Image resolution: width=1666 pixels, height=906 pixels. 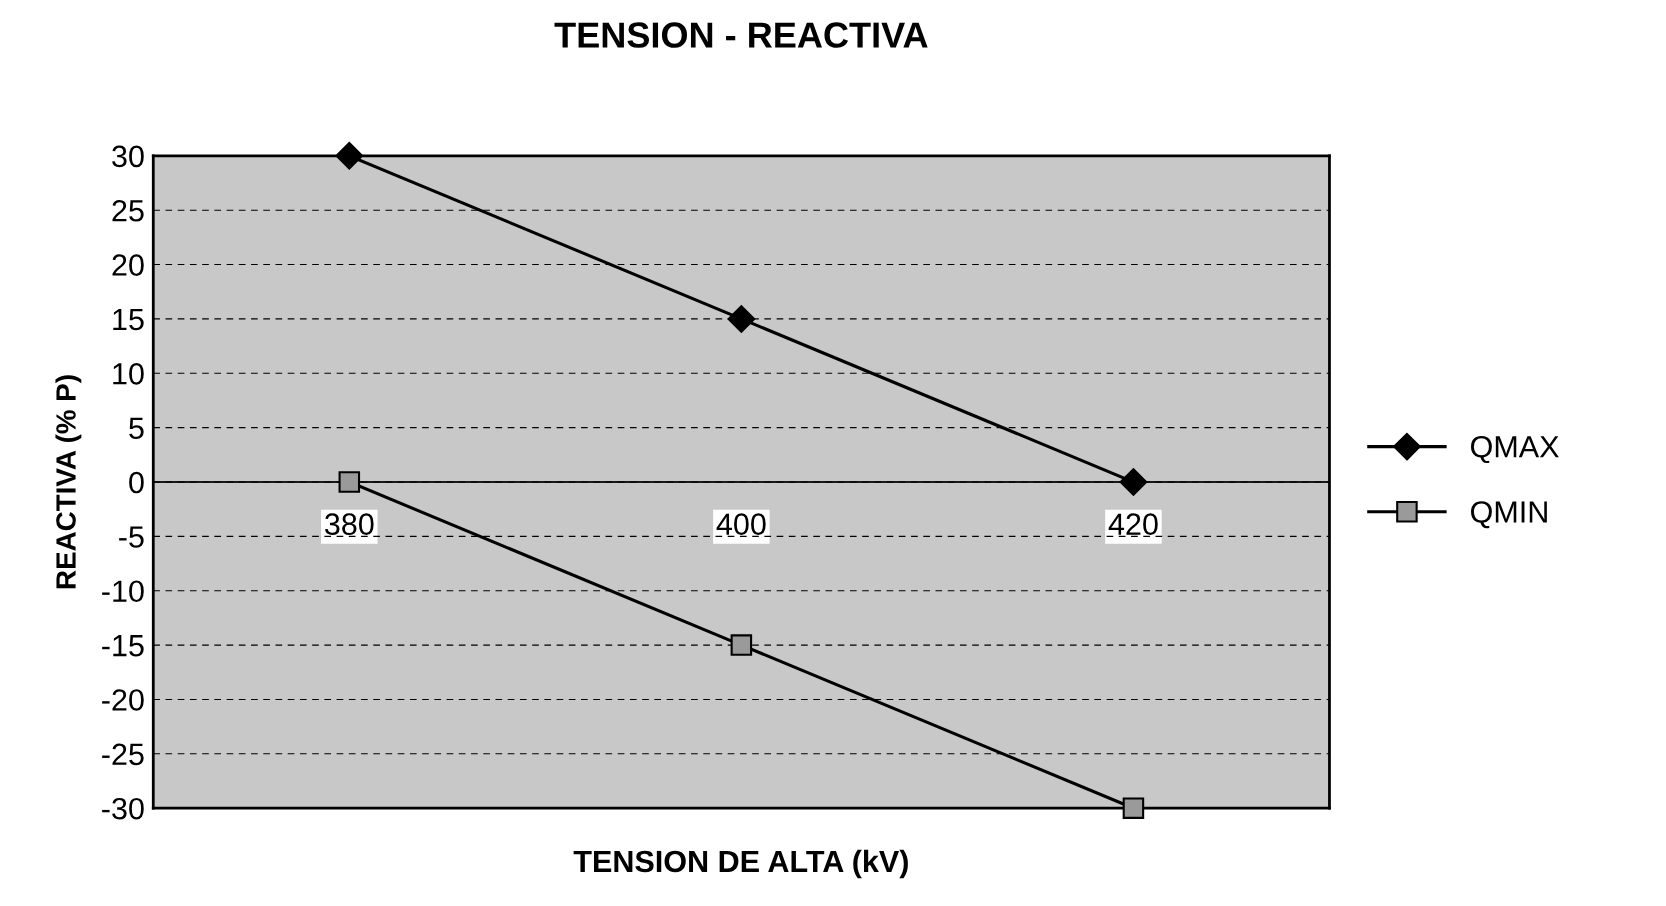 I want to click on y-tick-label: -10, so click(x=123, y=591).